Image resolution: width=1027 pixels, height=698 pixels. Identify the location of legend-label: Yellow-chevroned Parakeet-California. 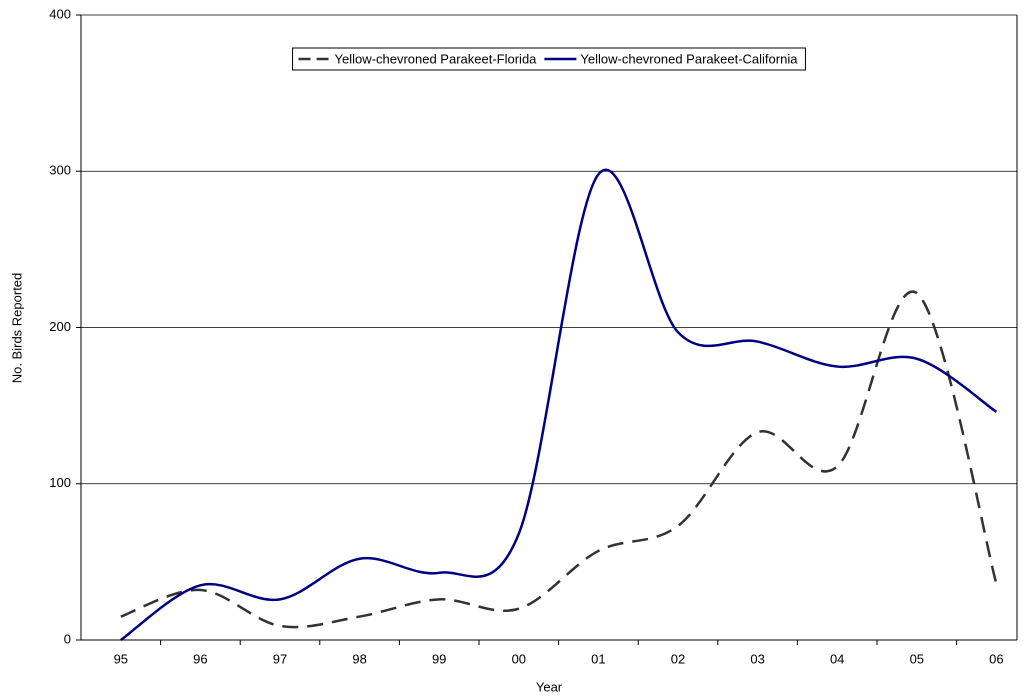
(689, 58).